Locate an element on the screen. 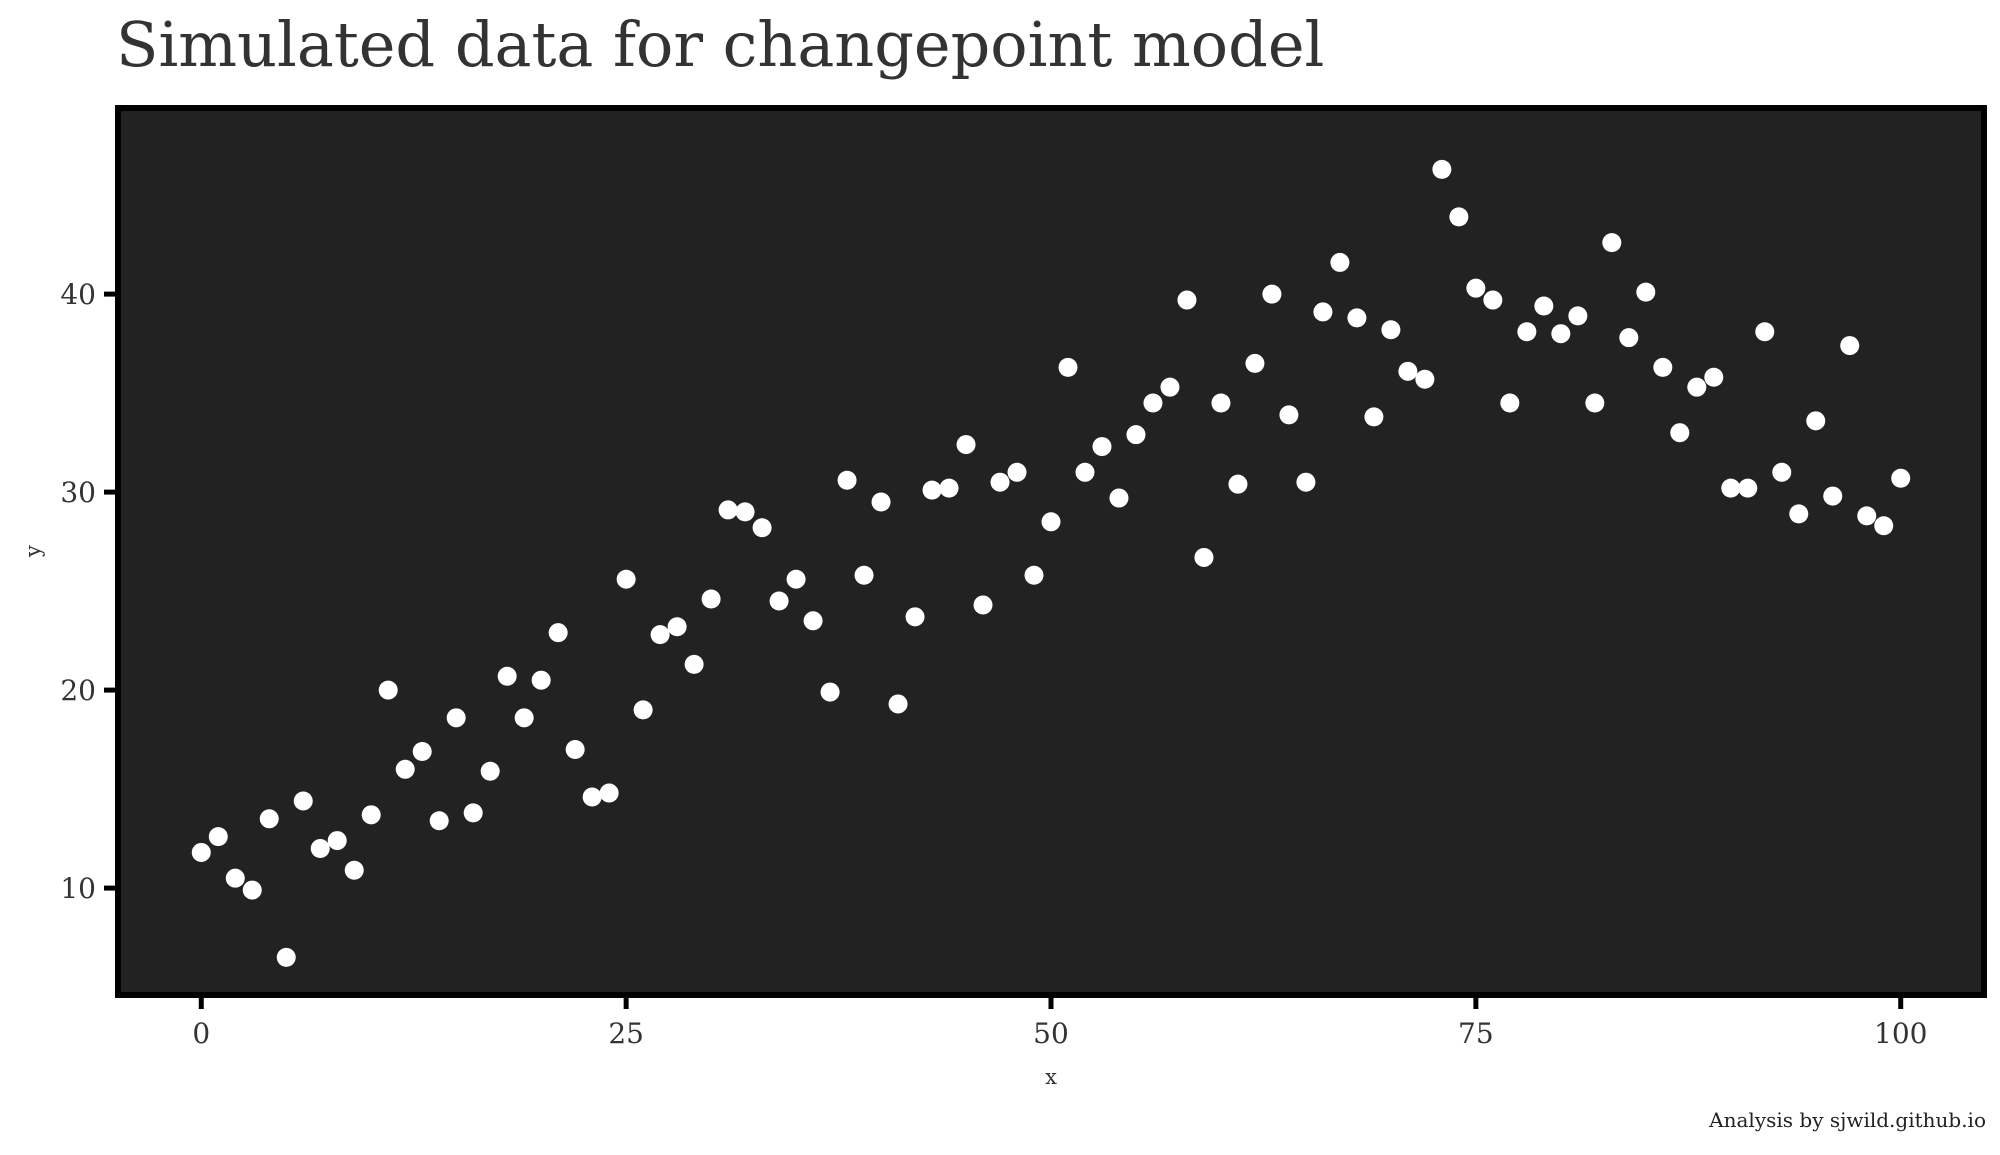 The image size is (2000, 1155). y-tick-label: 10 is located at coordinates (78, 888).